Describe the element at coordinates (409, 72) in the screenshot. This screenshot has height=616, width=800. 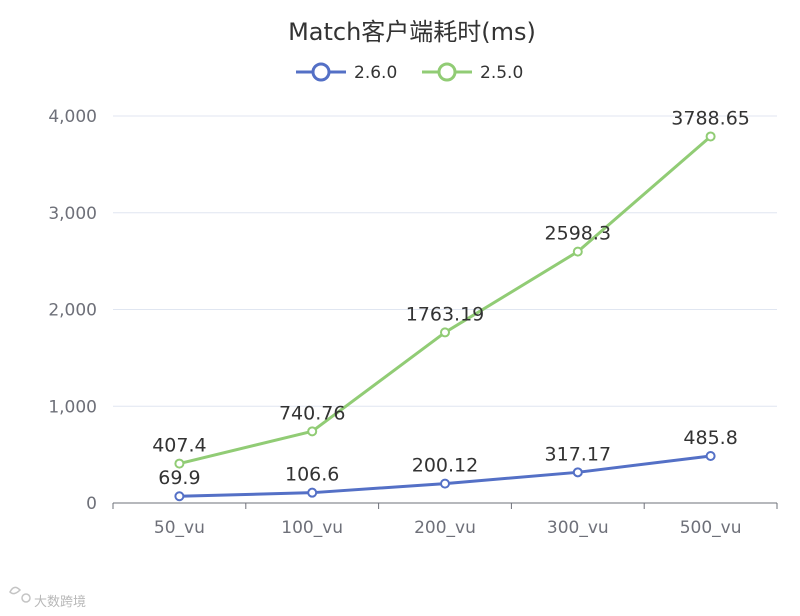
I see `legend: 2.6.0 2.5.0` at that location.